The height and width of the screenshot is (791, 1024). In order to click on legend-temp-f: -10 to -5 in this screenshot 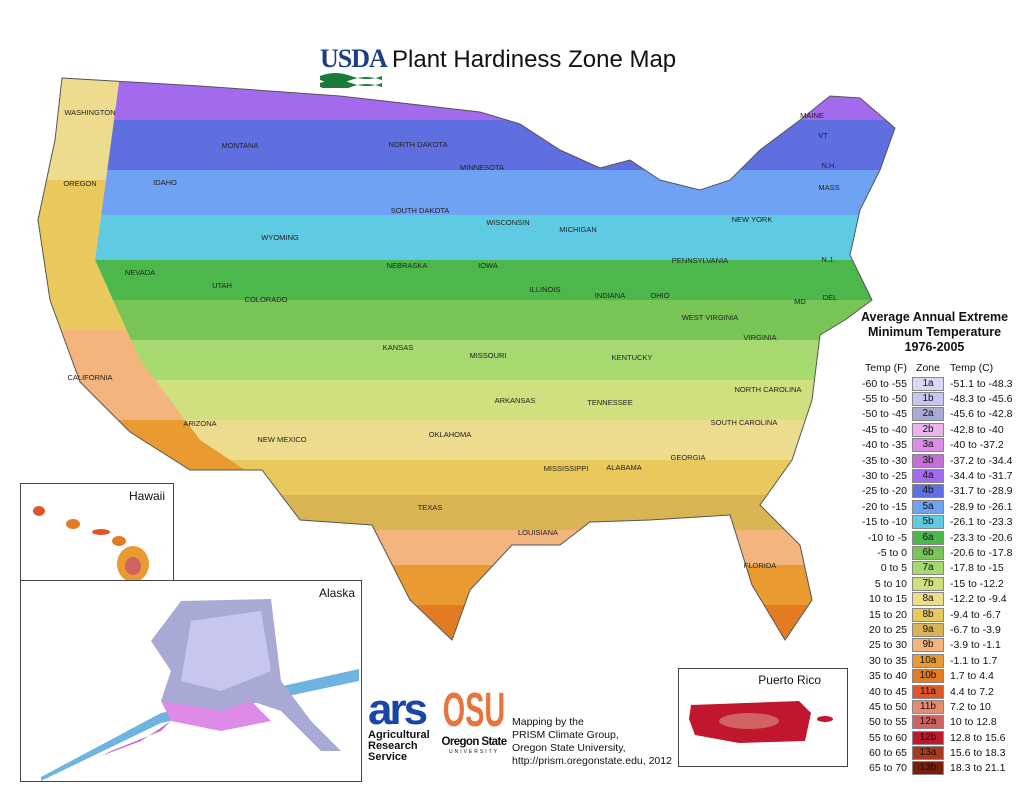, I will do `click(887, 537)`.